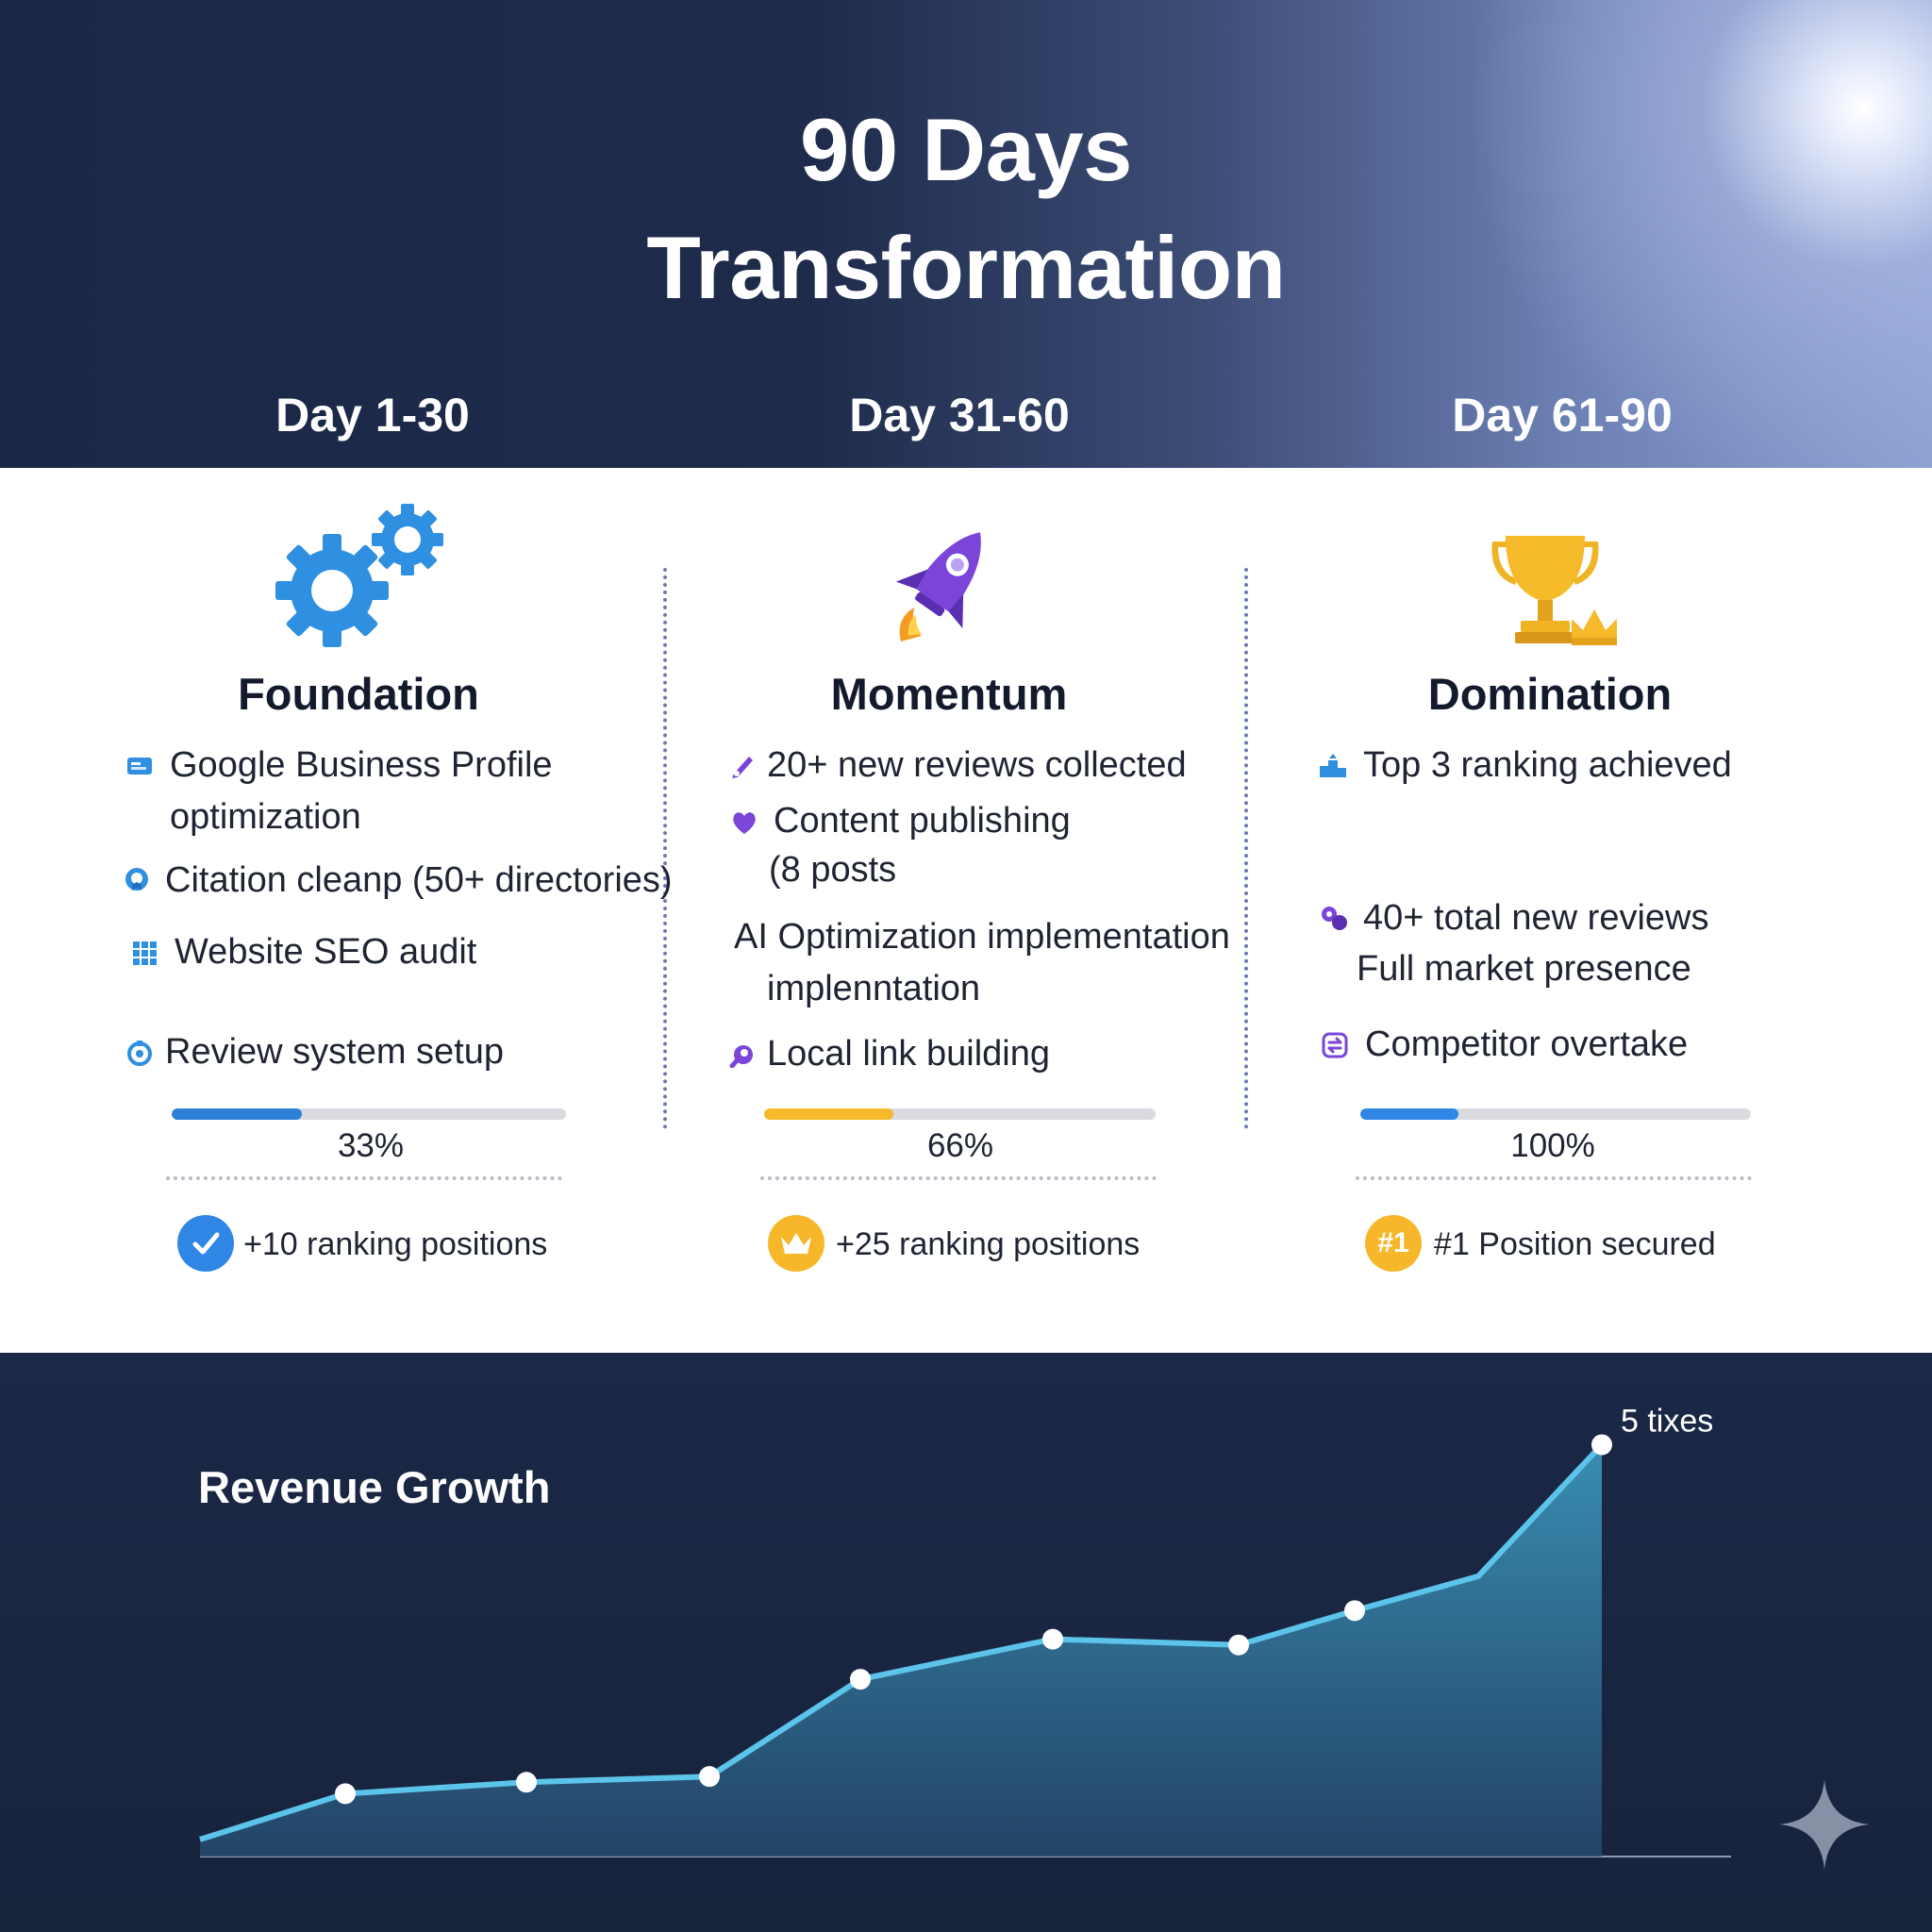  Describe the element at coordinates (744, 824) in the screenshot. I see `heart-icon` at that location.